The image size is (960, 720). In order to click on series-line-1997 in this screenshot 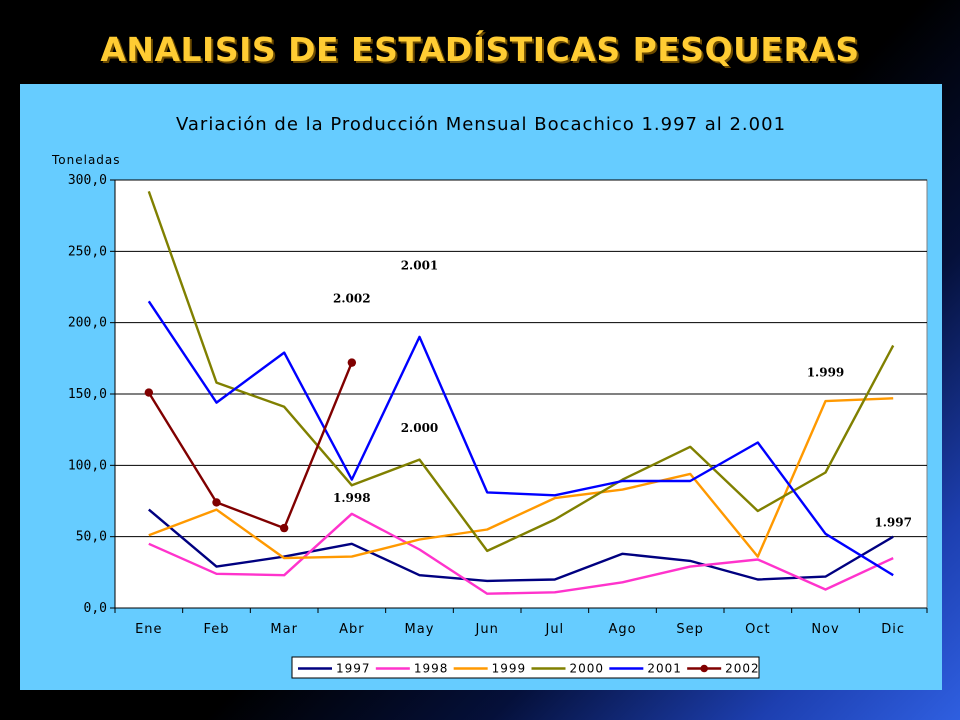, I will do `click(521, 545)`.